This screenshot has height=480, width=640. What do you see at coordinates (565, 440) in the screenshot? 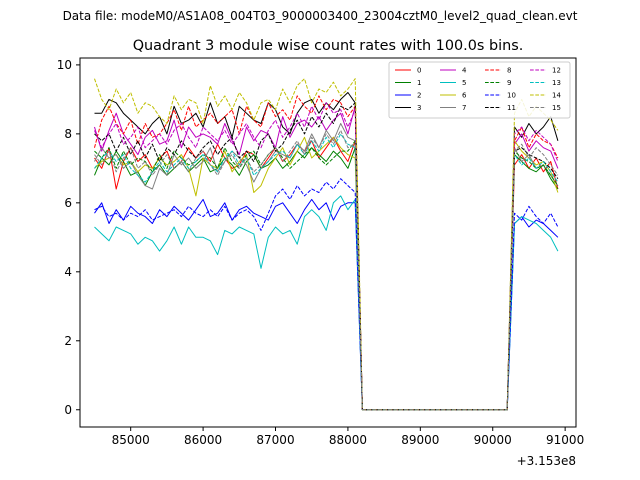
I see `x-tick-label: 91000` at bounding box center [565, 440].